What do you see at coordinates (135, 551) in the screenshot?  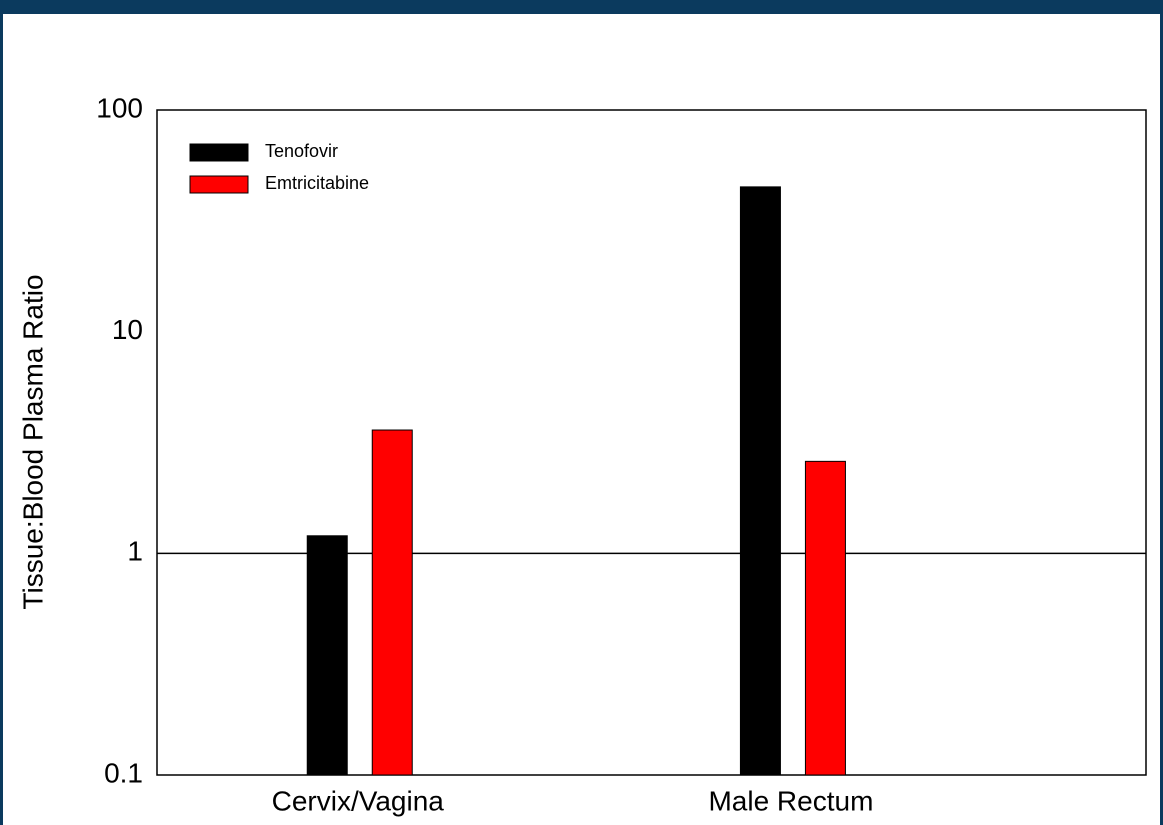 I see `y-tick-label: 1` at bounding box center [135, 551].